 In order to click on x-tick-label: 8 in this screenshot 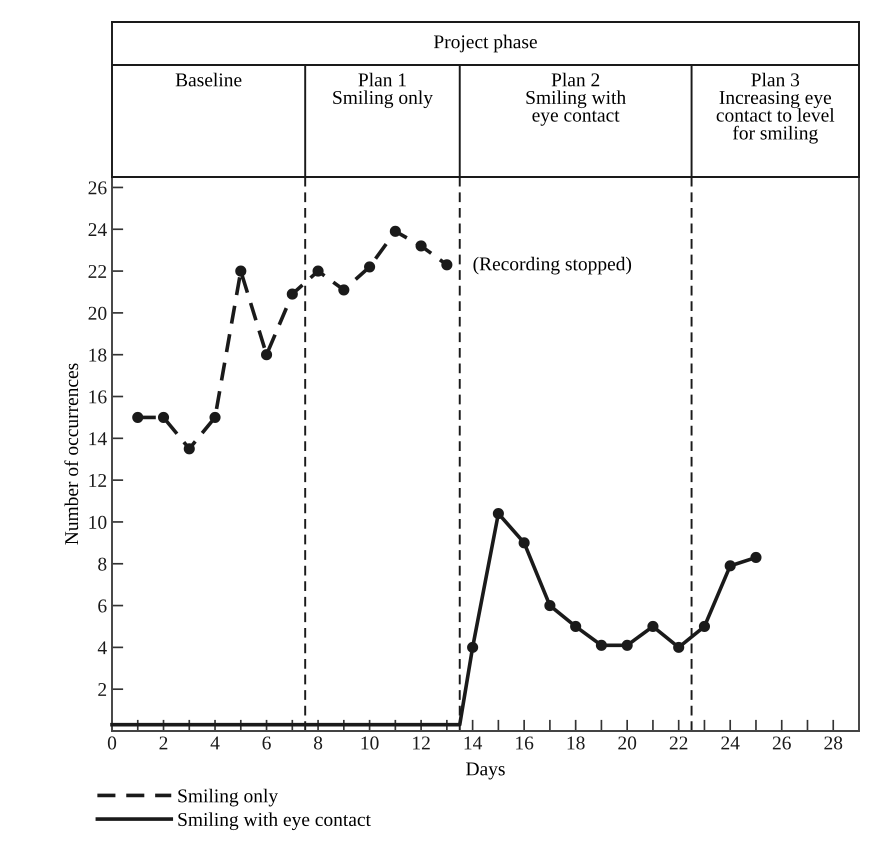, I will do `click(318, 743)`.